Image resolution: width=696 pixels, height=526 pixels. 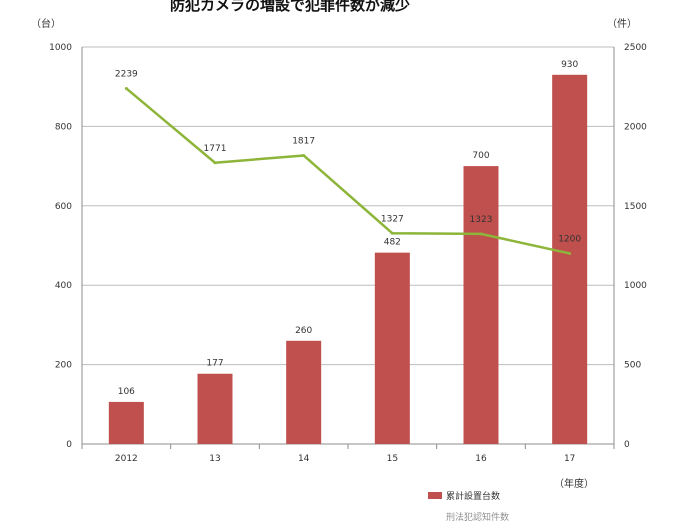 What do you see at coordinates (46, 23) in the screenshot?
I see `left-axis-unit: （台）` at bounding box center [46, 23].